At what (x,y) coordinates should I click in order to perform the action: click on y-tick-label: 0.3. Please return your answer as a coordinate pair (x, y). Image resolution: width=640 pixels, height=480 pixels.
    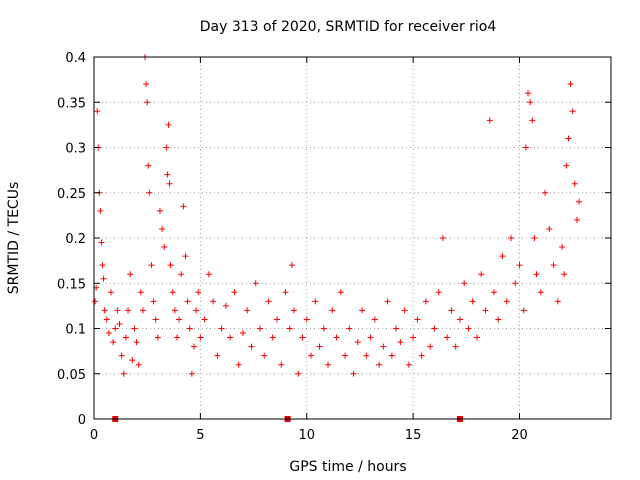
    Looking at the image, I should click on (75, 149).